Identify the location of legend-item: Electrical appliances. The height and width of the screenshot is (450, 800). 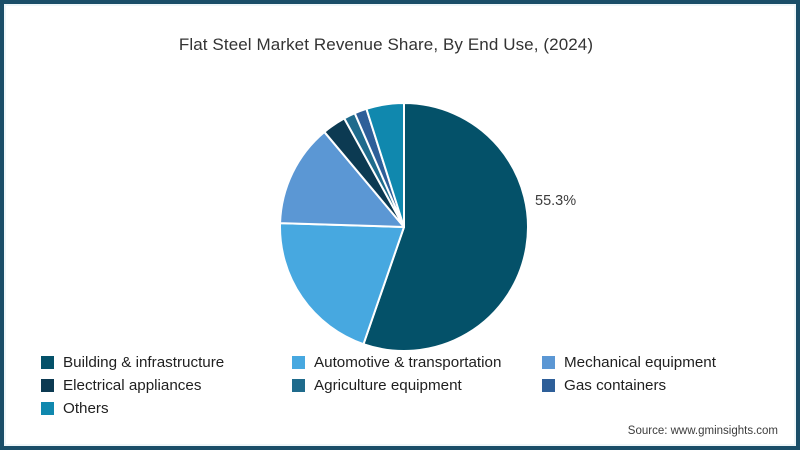
(166, 385).